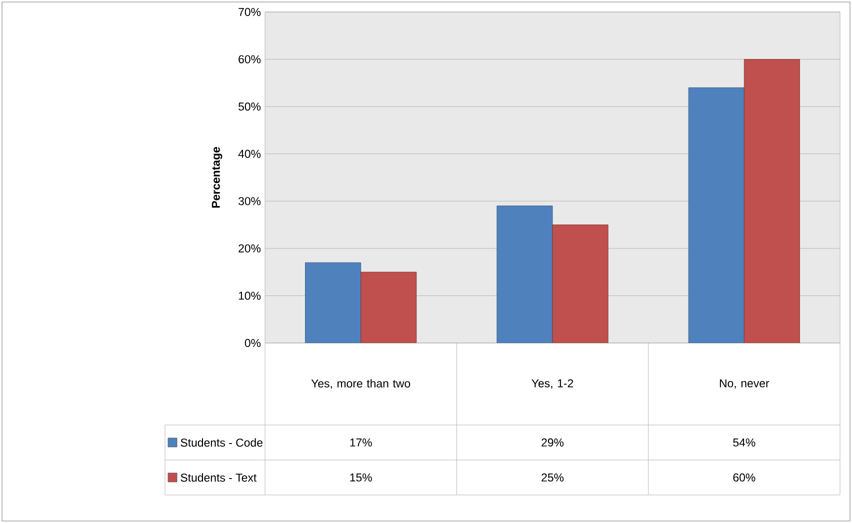 Image resolution: width=852 pixels, height=523 pixels. What do you see at coordinates (218, 477) in the screenshot?
I see `legend-label: Students - Text` at bounding box center [218, 477].